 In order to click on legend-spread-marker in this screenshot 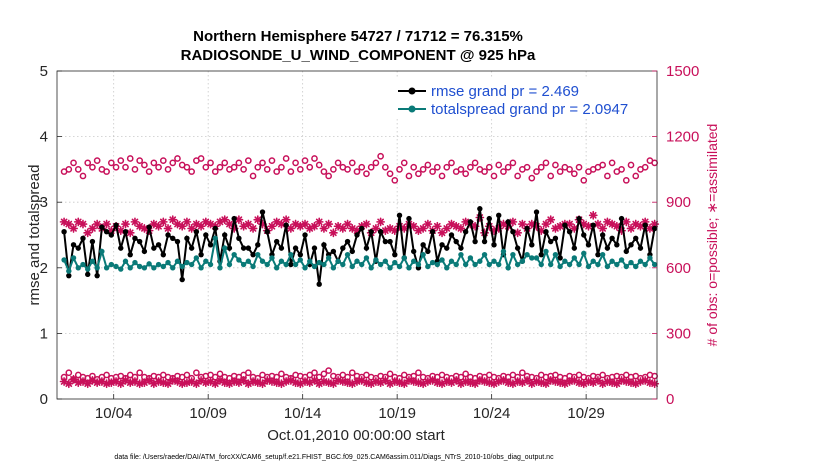, I will do `click(412, 109)`.